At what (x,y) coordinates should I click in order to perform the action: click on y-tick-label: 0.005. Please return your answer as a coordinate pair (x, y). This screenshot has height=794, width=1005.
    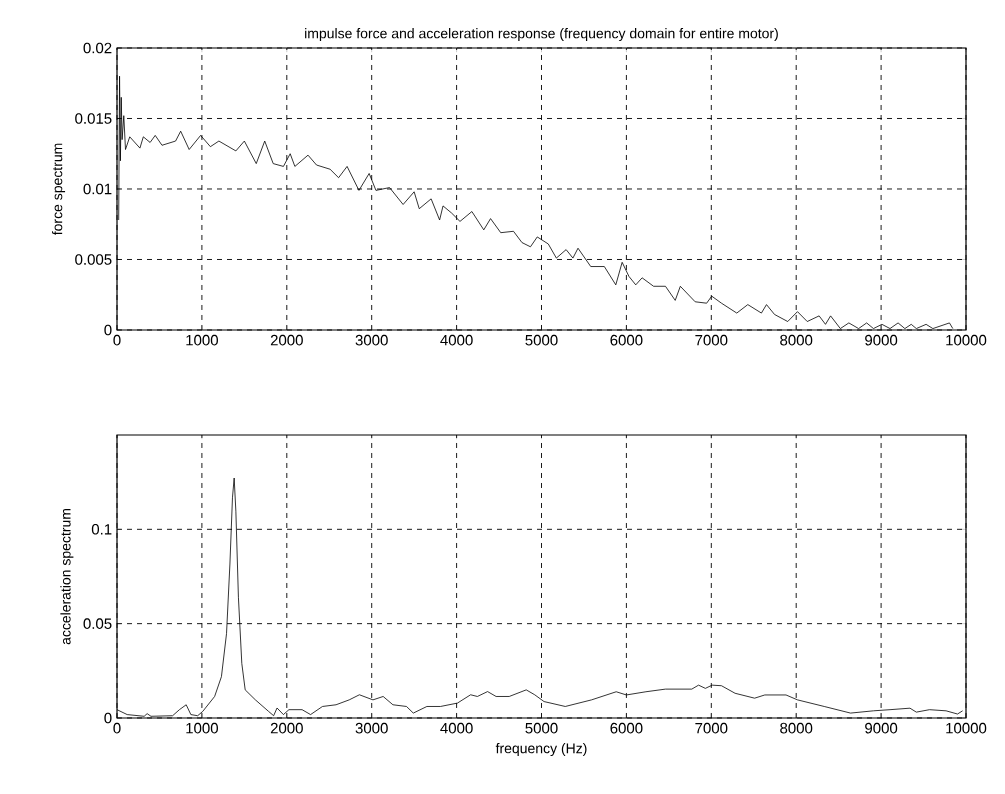
    Looking at the image, I should click on (93, 259).